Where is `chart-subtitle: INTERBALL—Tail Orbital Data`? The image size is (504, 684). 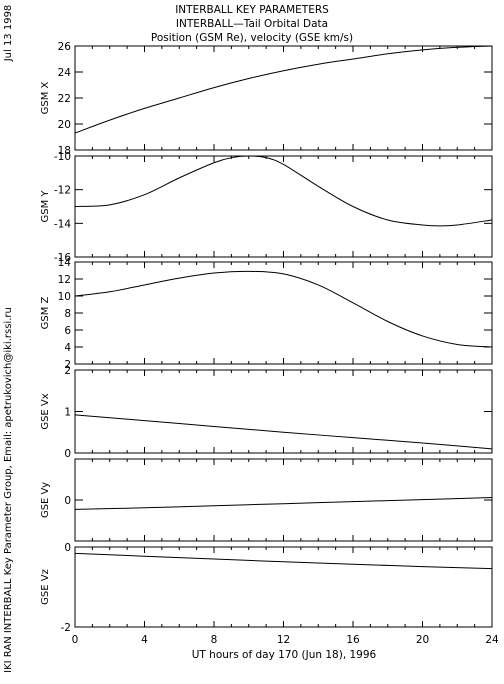
chart-subtitle: INTERBALL—Tail Orbital Data is located at coordinates (252, 24).